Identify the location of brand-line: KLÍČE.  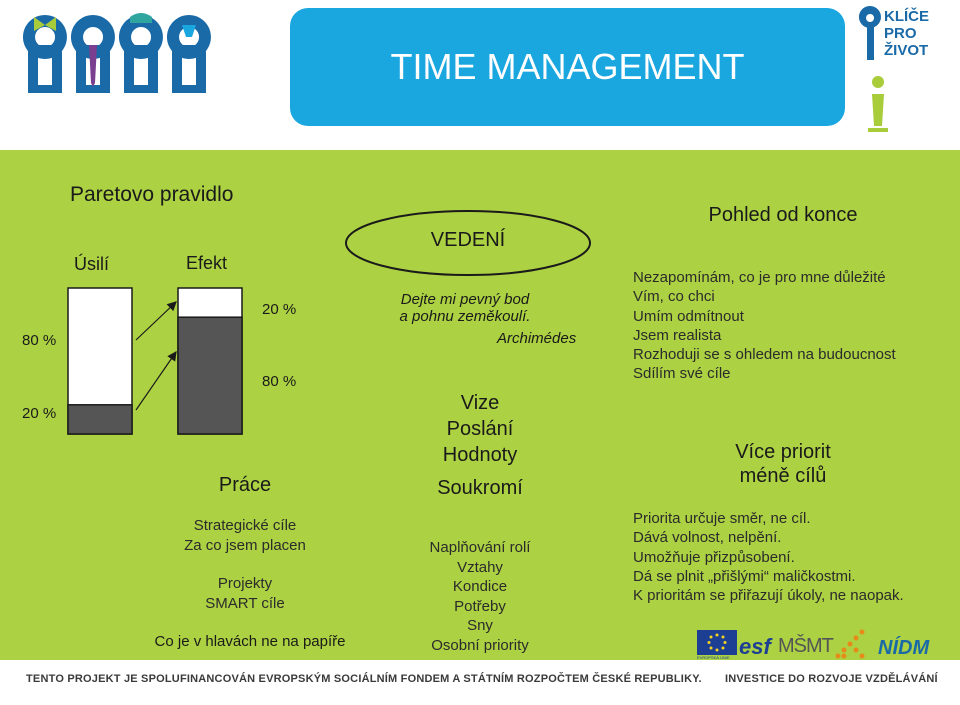
(906, 16).